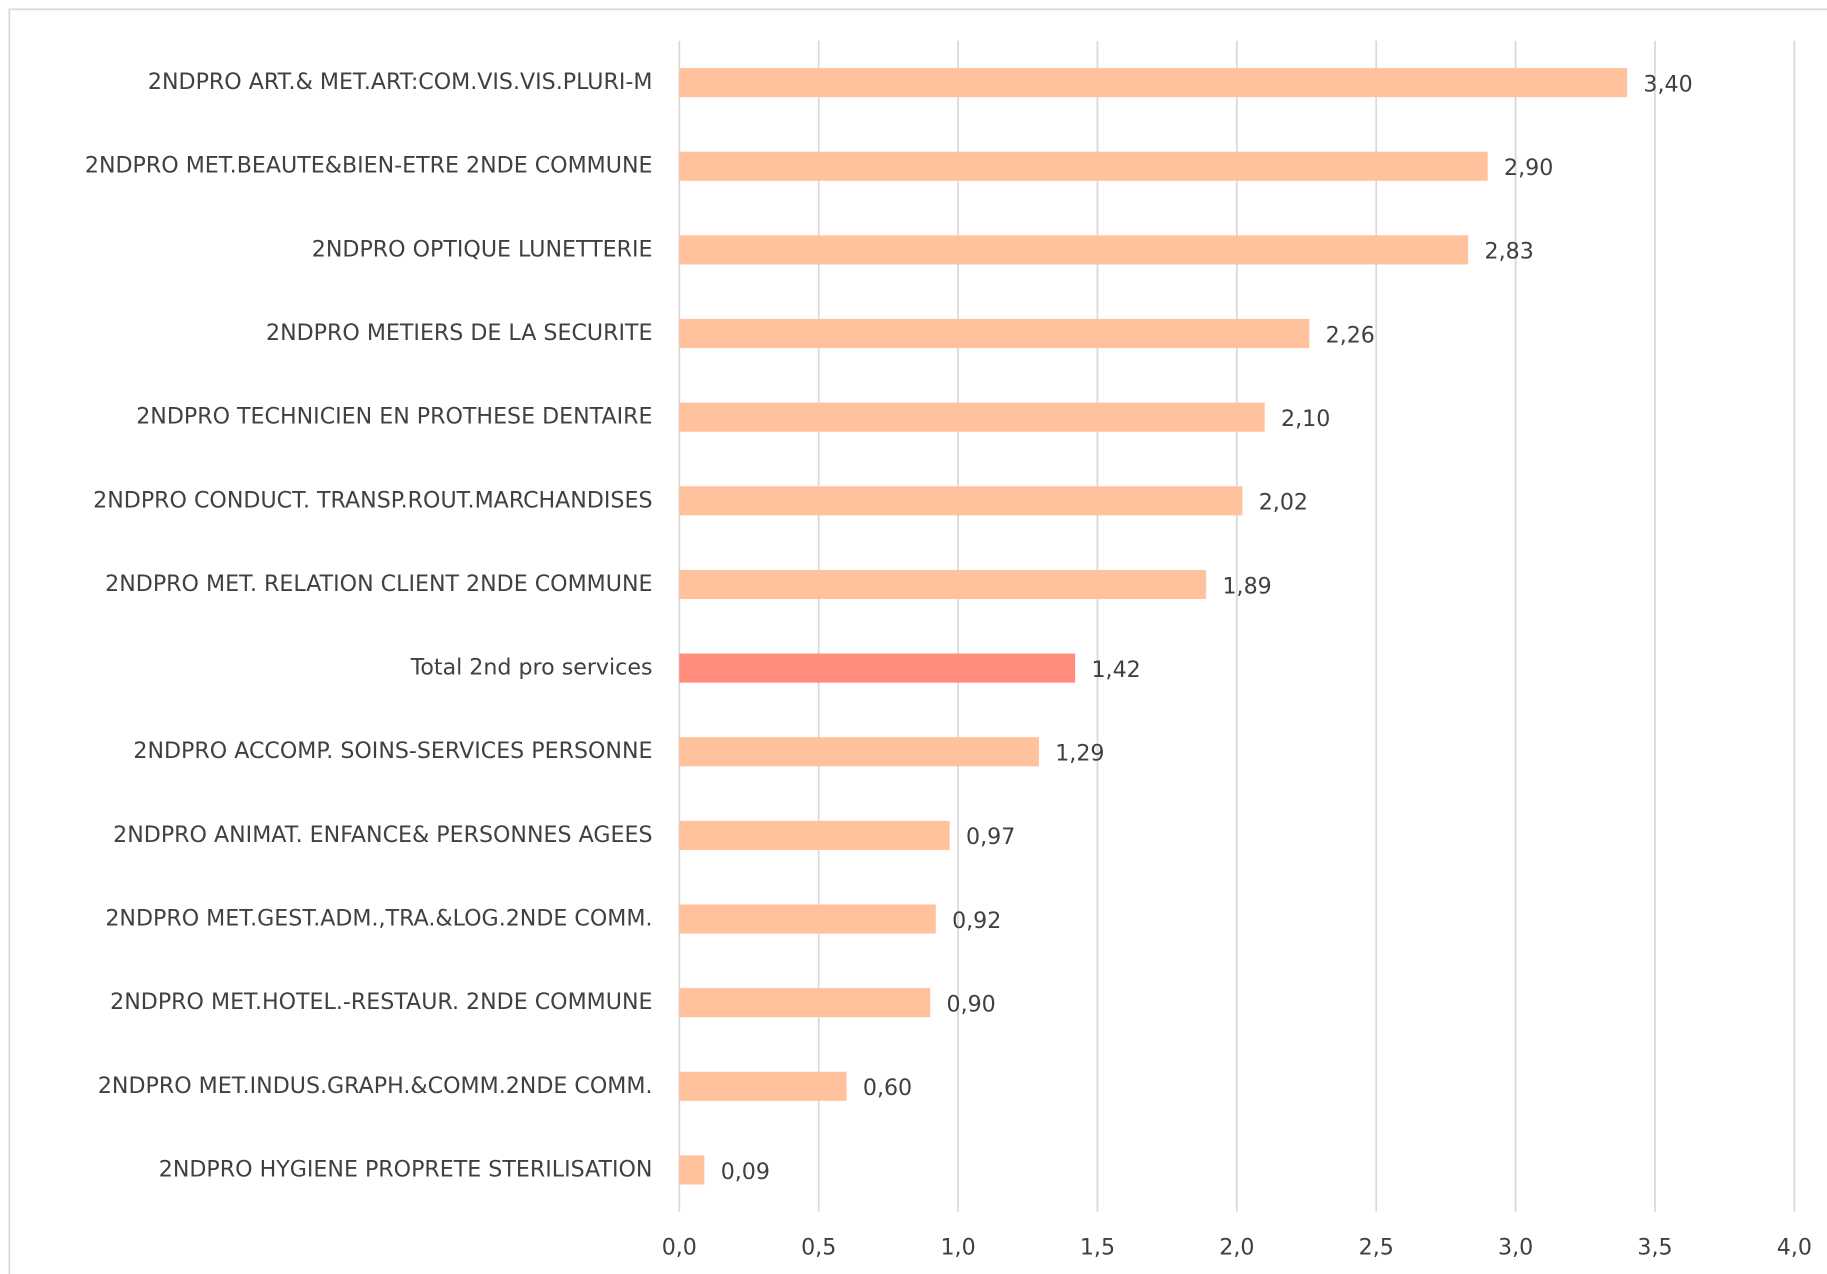 This screenshot has height=1274, width=1827. I want to click on x-tick-label: 1,5, so click(1097, 1247).